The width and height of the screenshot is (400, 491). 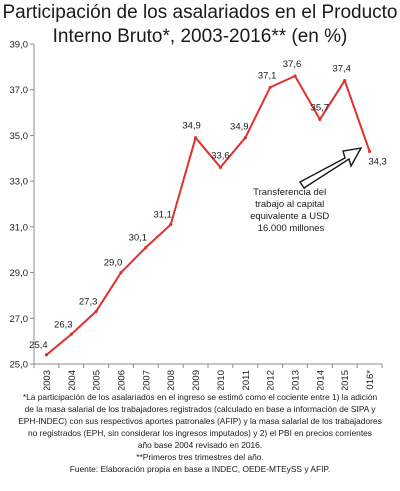 What do you see at coordinates (72, 380) in the screenshot?
I see `x-tick-label: 2004` at bounding box center [72, 380].